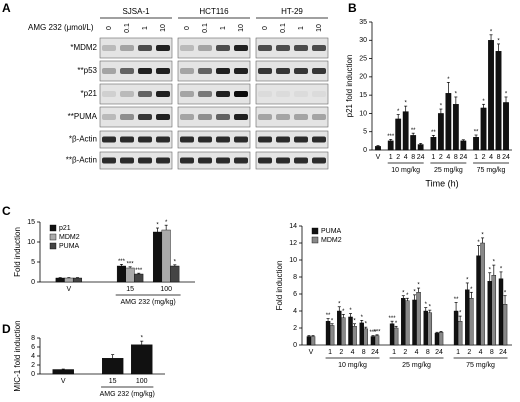 The image size is (520, 402). Describe the element at coordinates (33, 374) in the screenshot. I see `y-tick-label: 0` at that location.